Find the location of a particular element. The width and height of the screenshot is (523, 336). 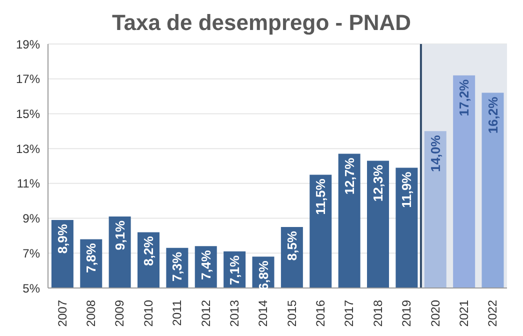

x-tick-label: 2016 is located at coordinates (321, 313).